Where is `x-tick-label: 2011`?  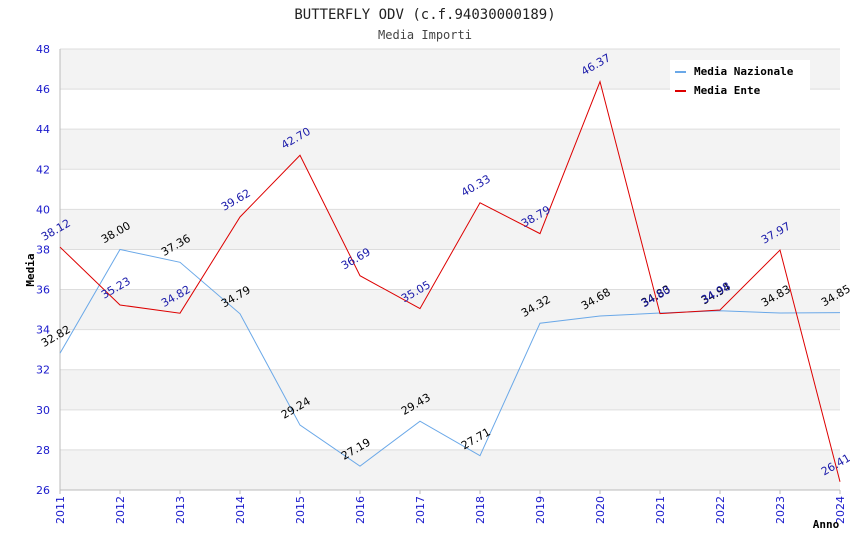
x-tick-label: 2011 is located at coordinates (60, 510).